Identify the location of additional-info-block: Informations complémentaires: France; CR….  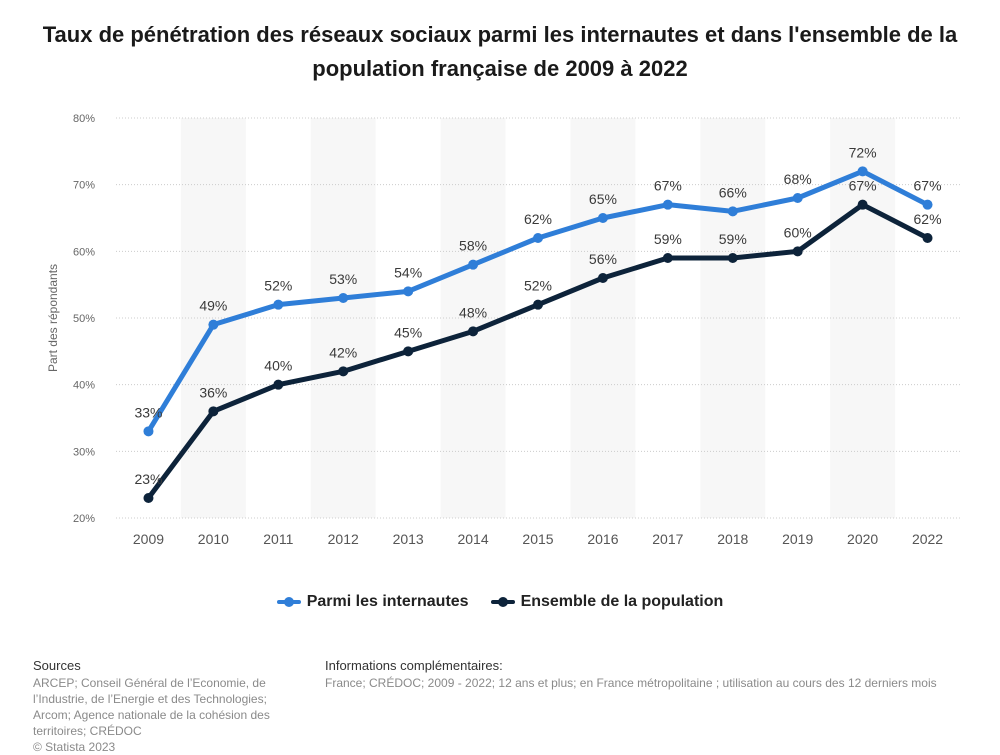
(655, 674).